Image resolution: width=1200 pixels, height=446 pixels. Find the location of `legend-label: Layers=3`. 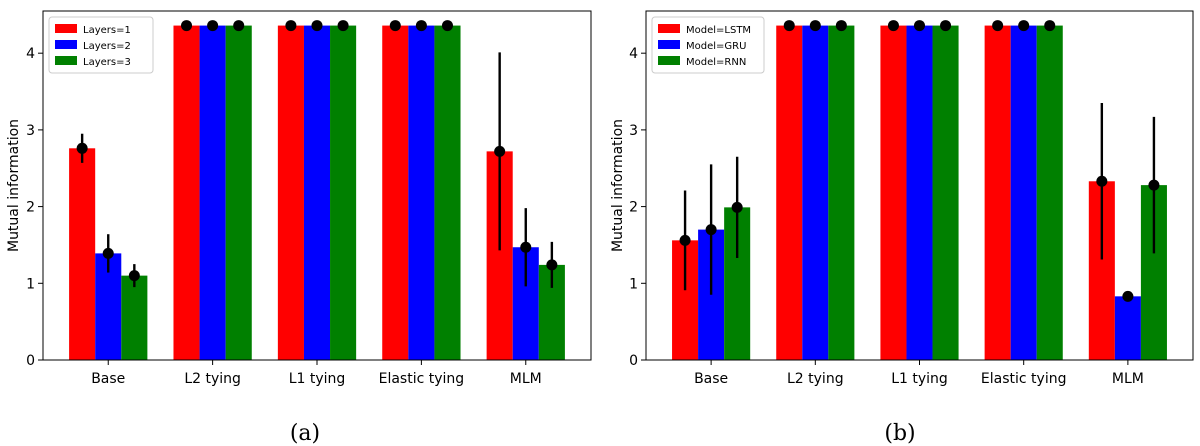

legend-label: Layers=3 is located at coordinates (107, 62).